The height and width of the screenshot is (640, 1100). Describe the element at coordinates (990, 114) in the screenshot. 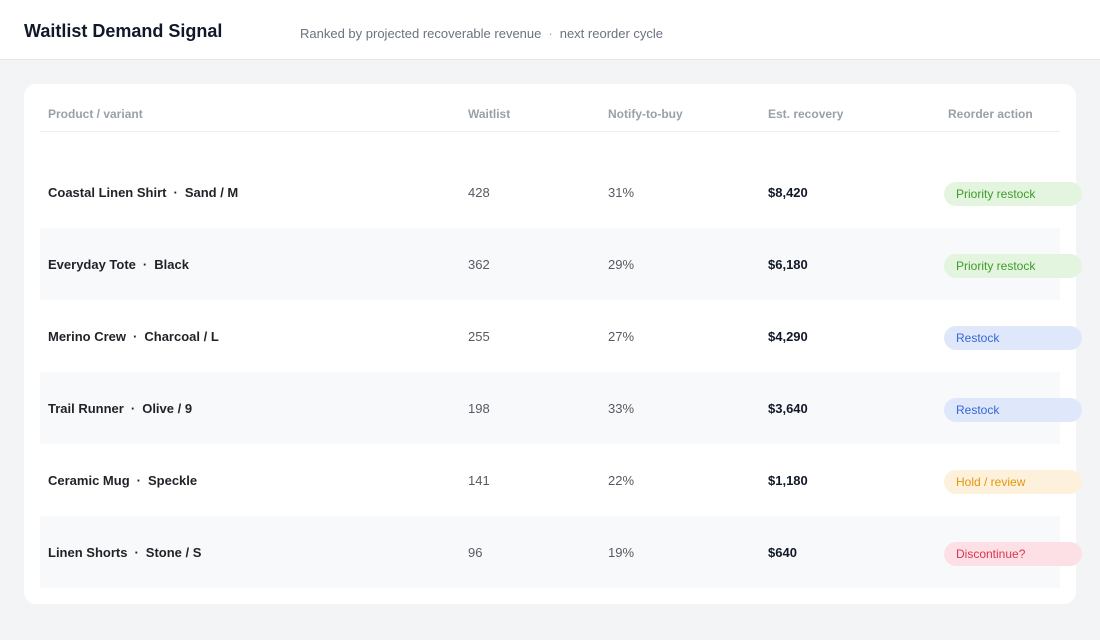

I see `column-header-reorder-action: Reorder action` at that location.